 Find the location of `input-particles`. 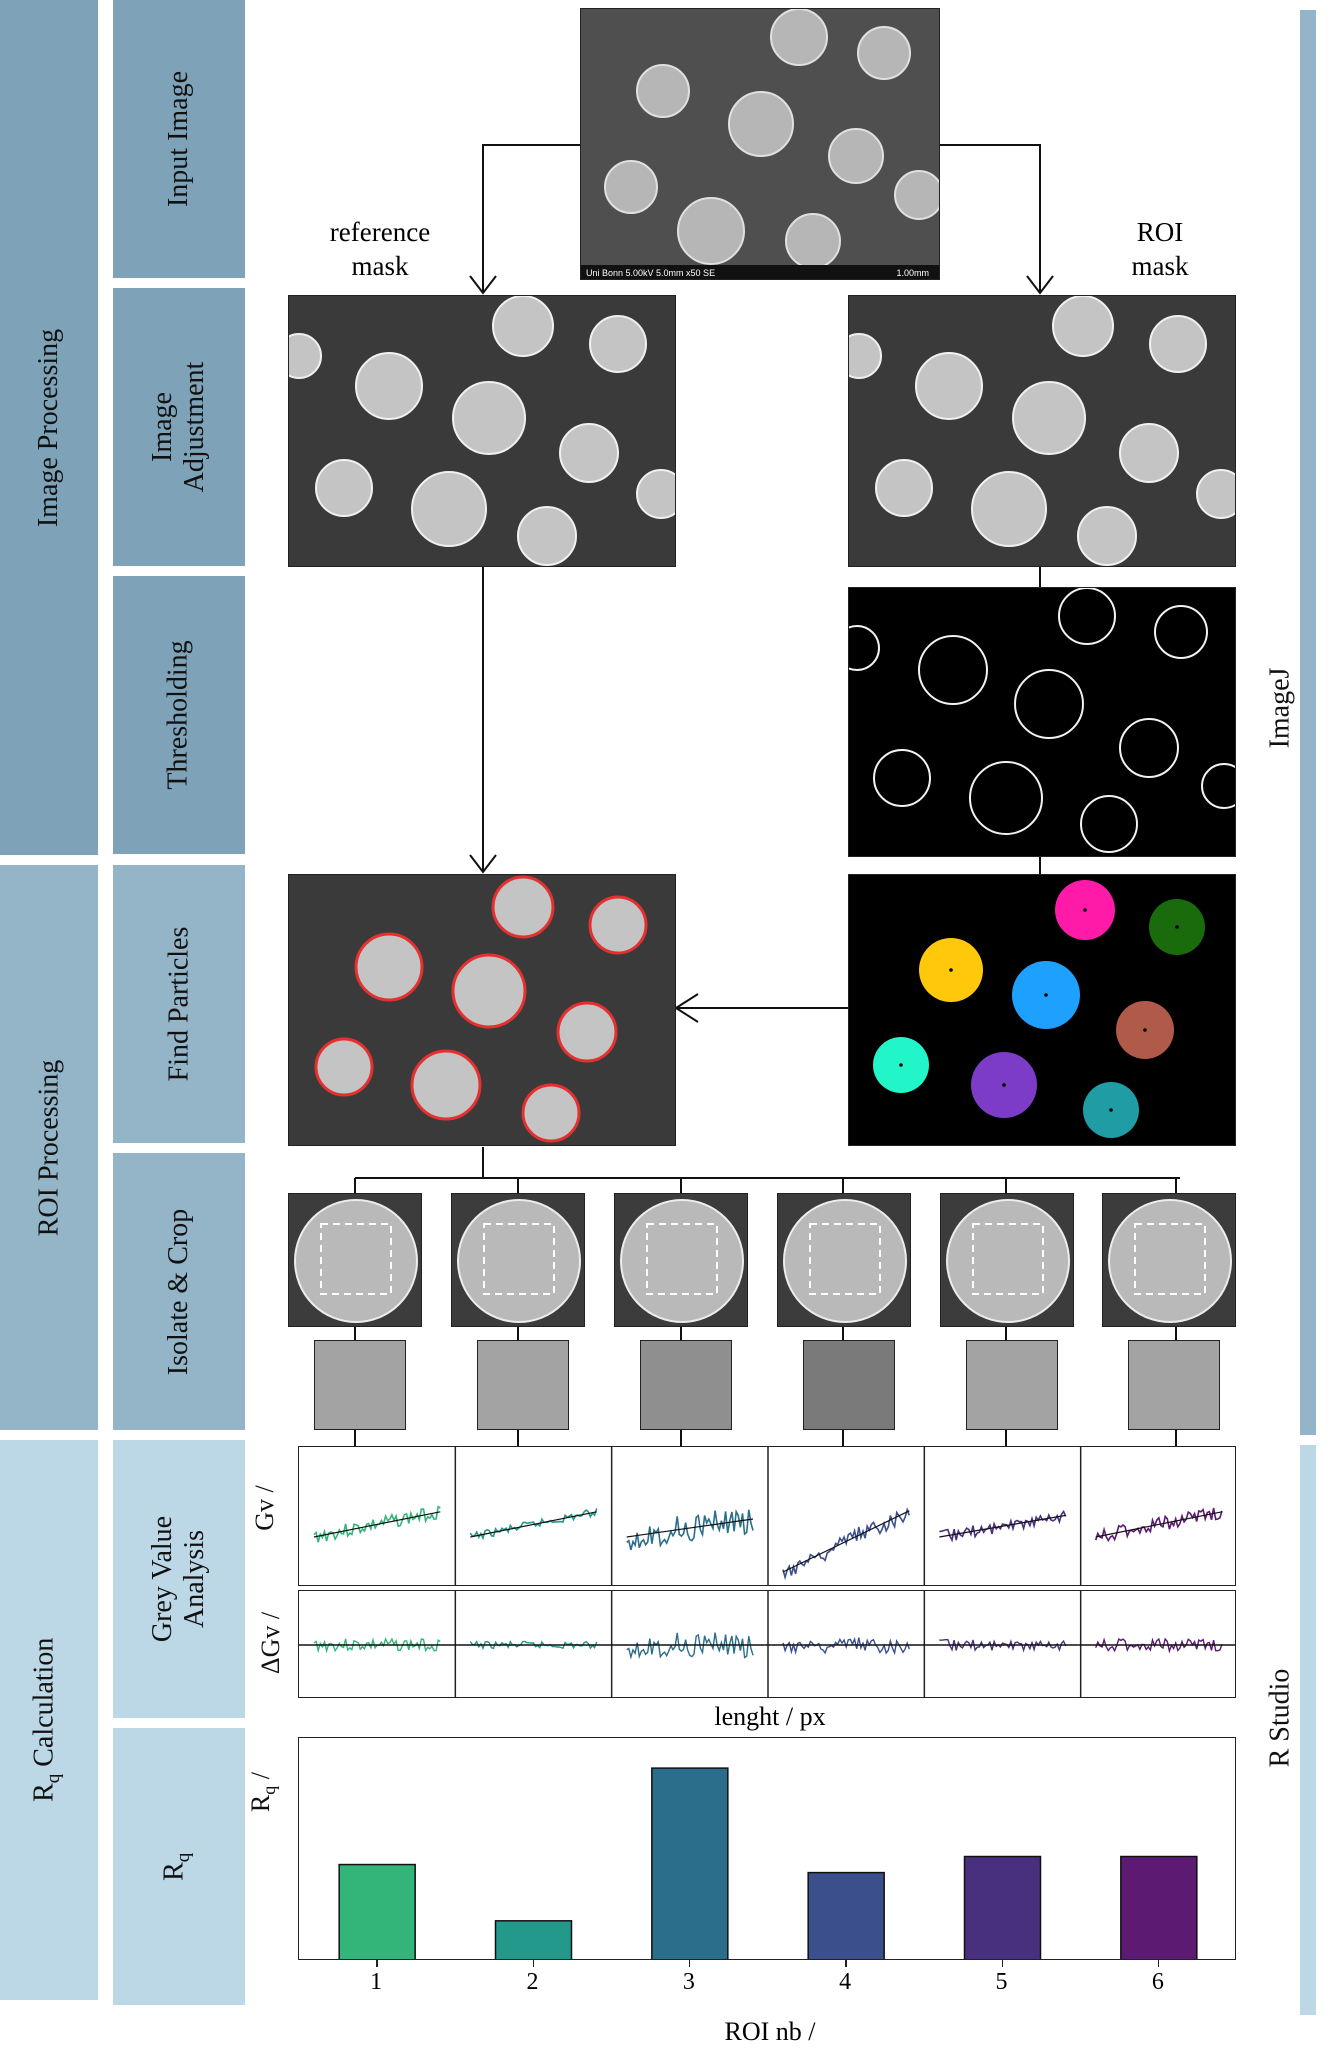

input-particles is located at coordinates (760, 144).